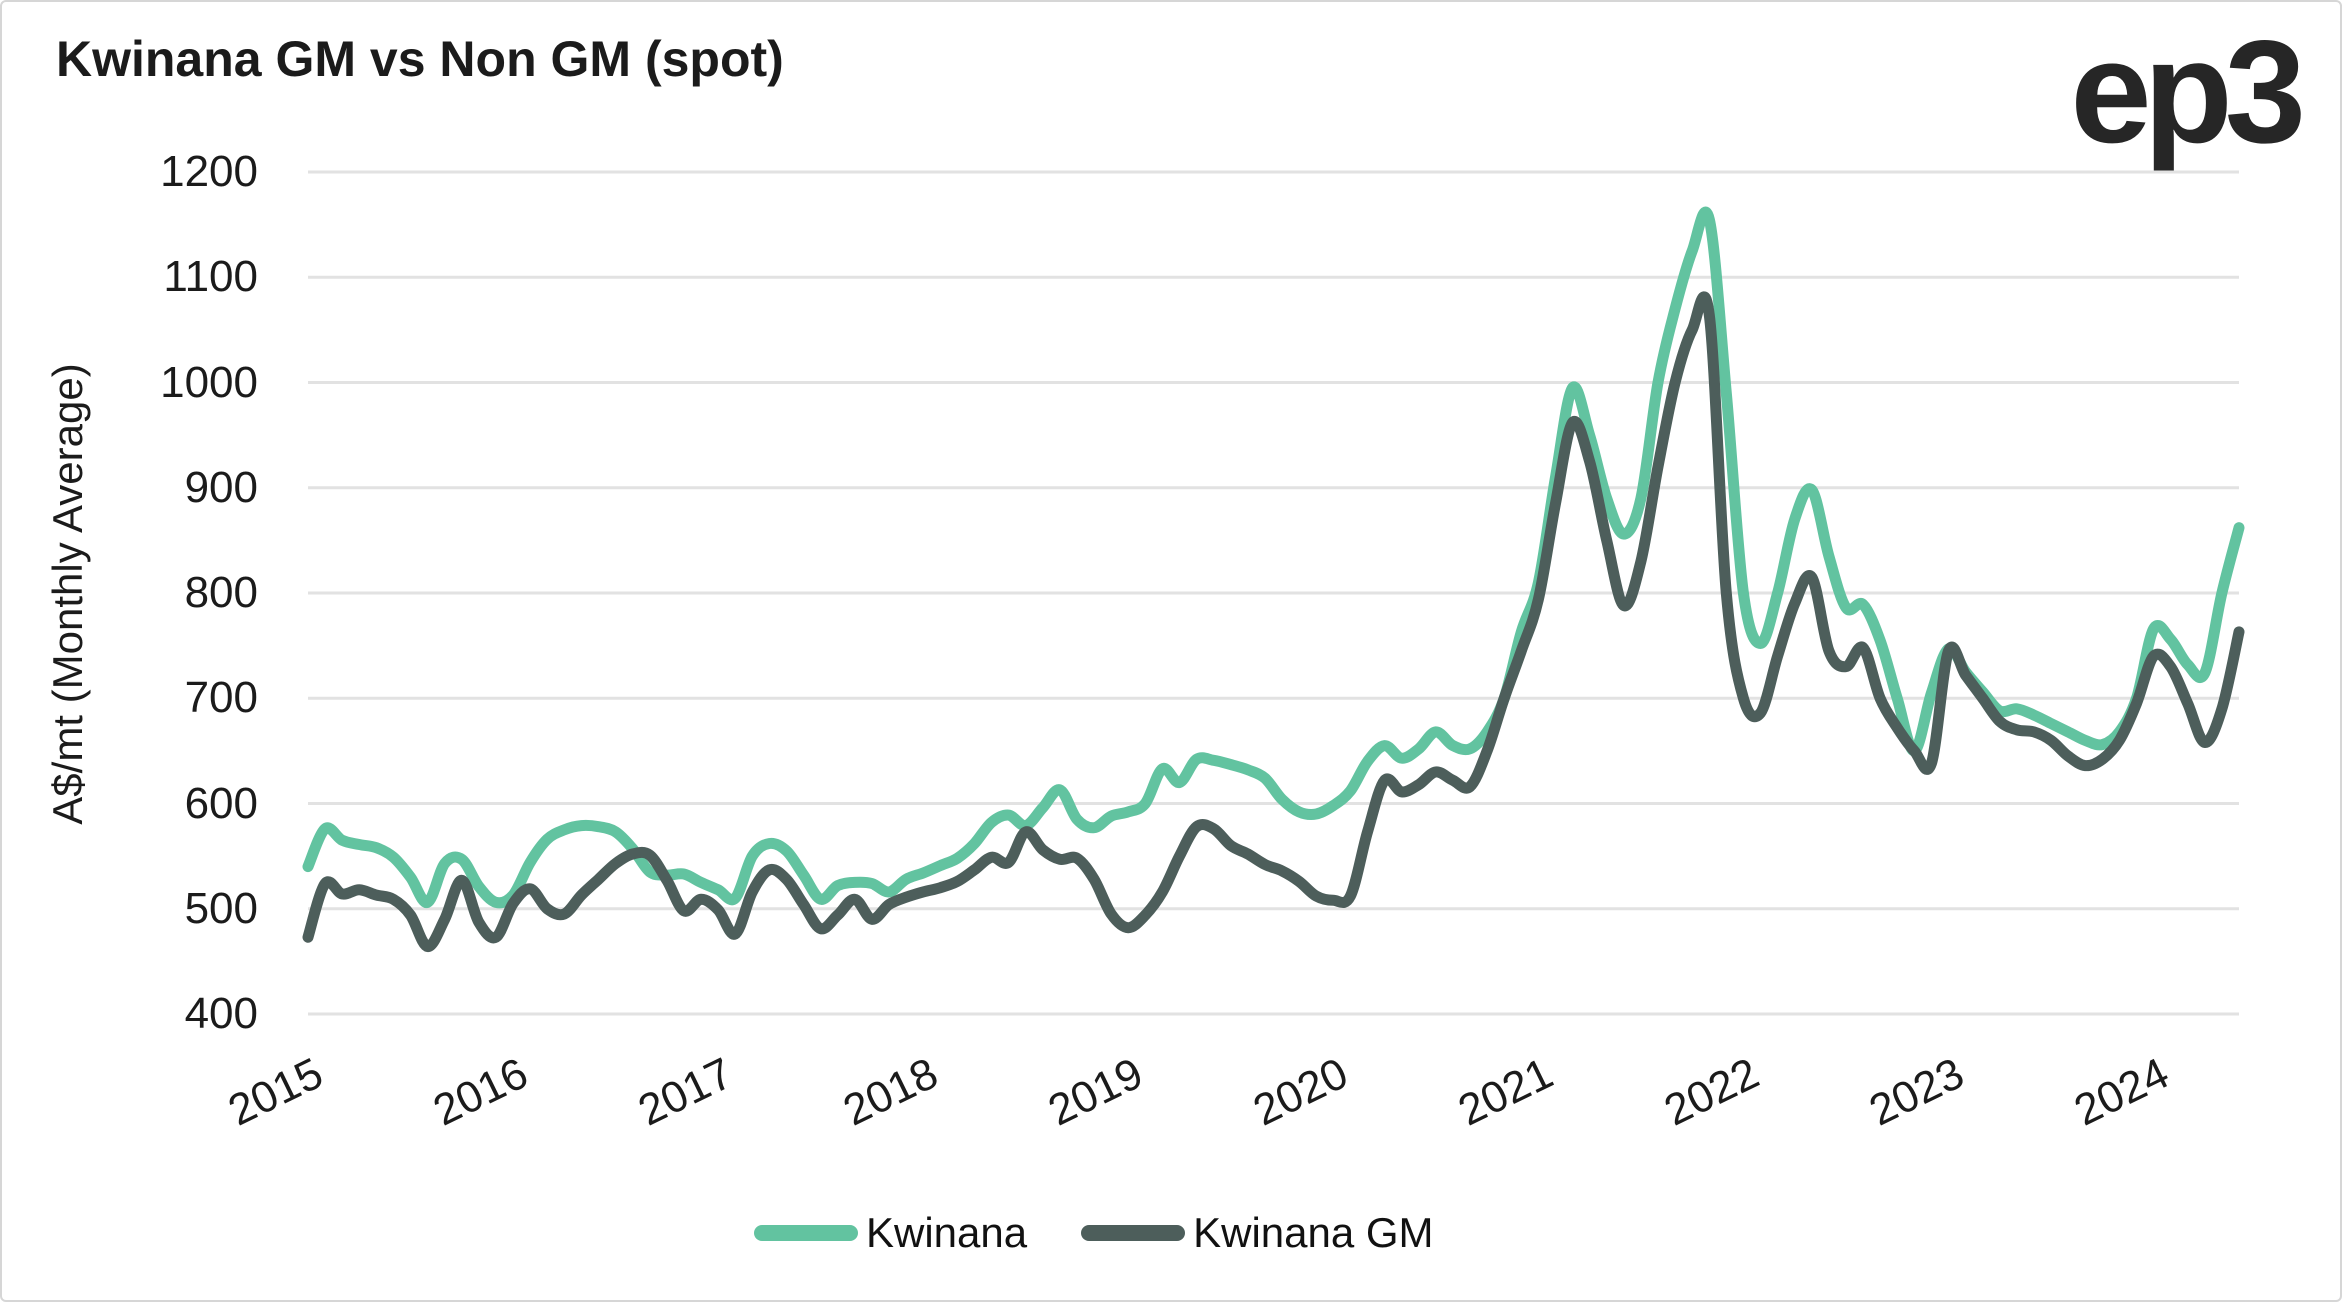 The image size is (2342, 1304). What do you see at coordinates (209, 171) in the screenshot?
I see `y-tick-1200: 1200` at bounding box center [209, 171].